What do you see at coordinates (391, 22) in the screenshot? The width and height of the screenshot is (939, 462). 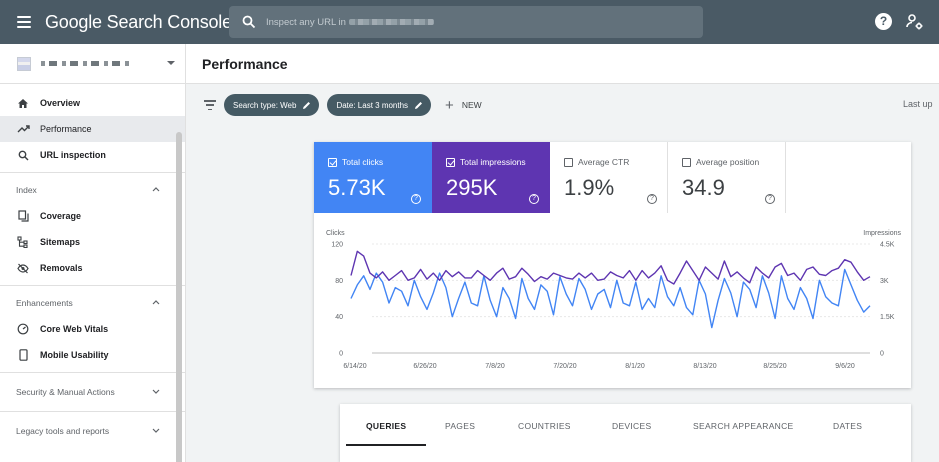 I see `redacted-property-url` at bounding box center [391, 22].